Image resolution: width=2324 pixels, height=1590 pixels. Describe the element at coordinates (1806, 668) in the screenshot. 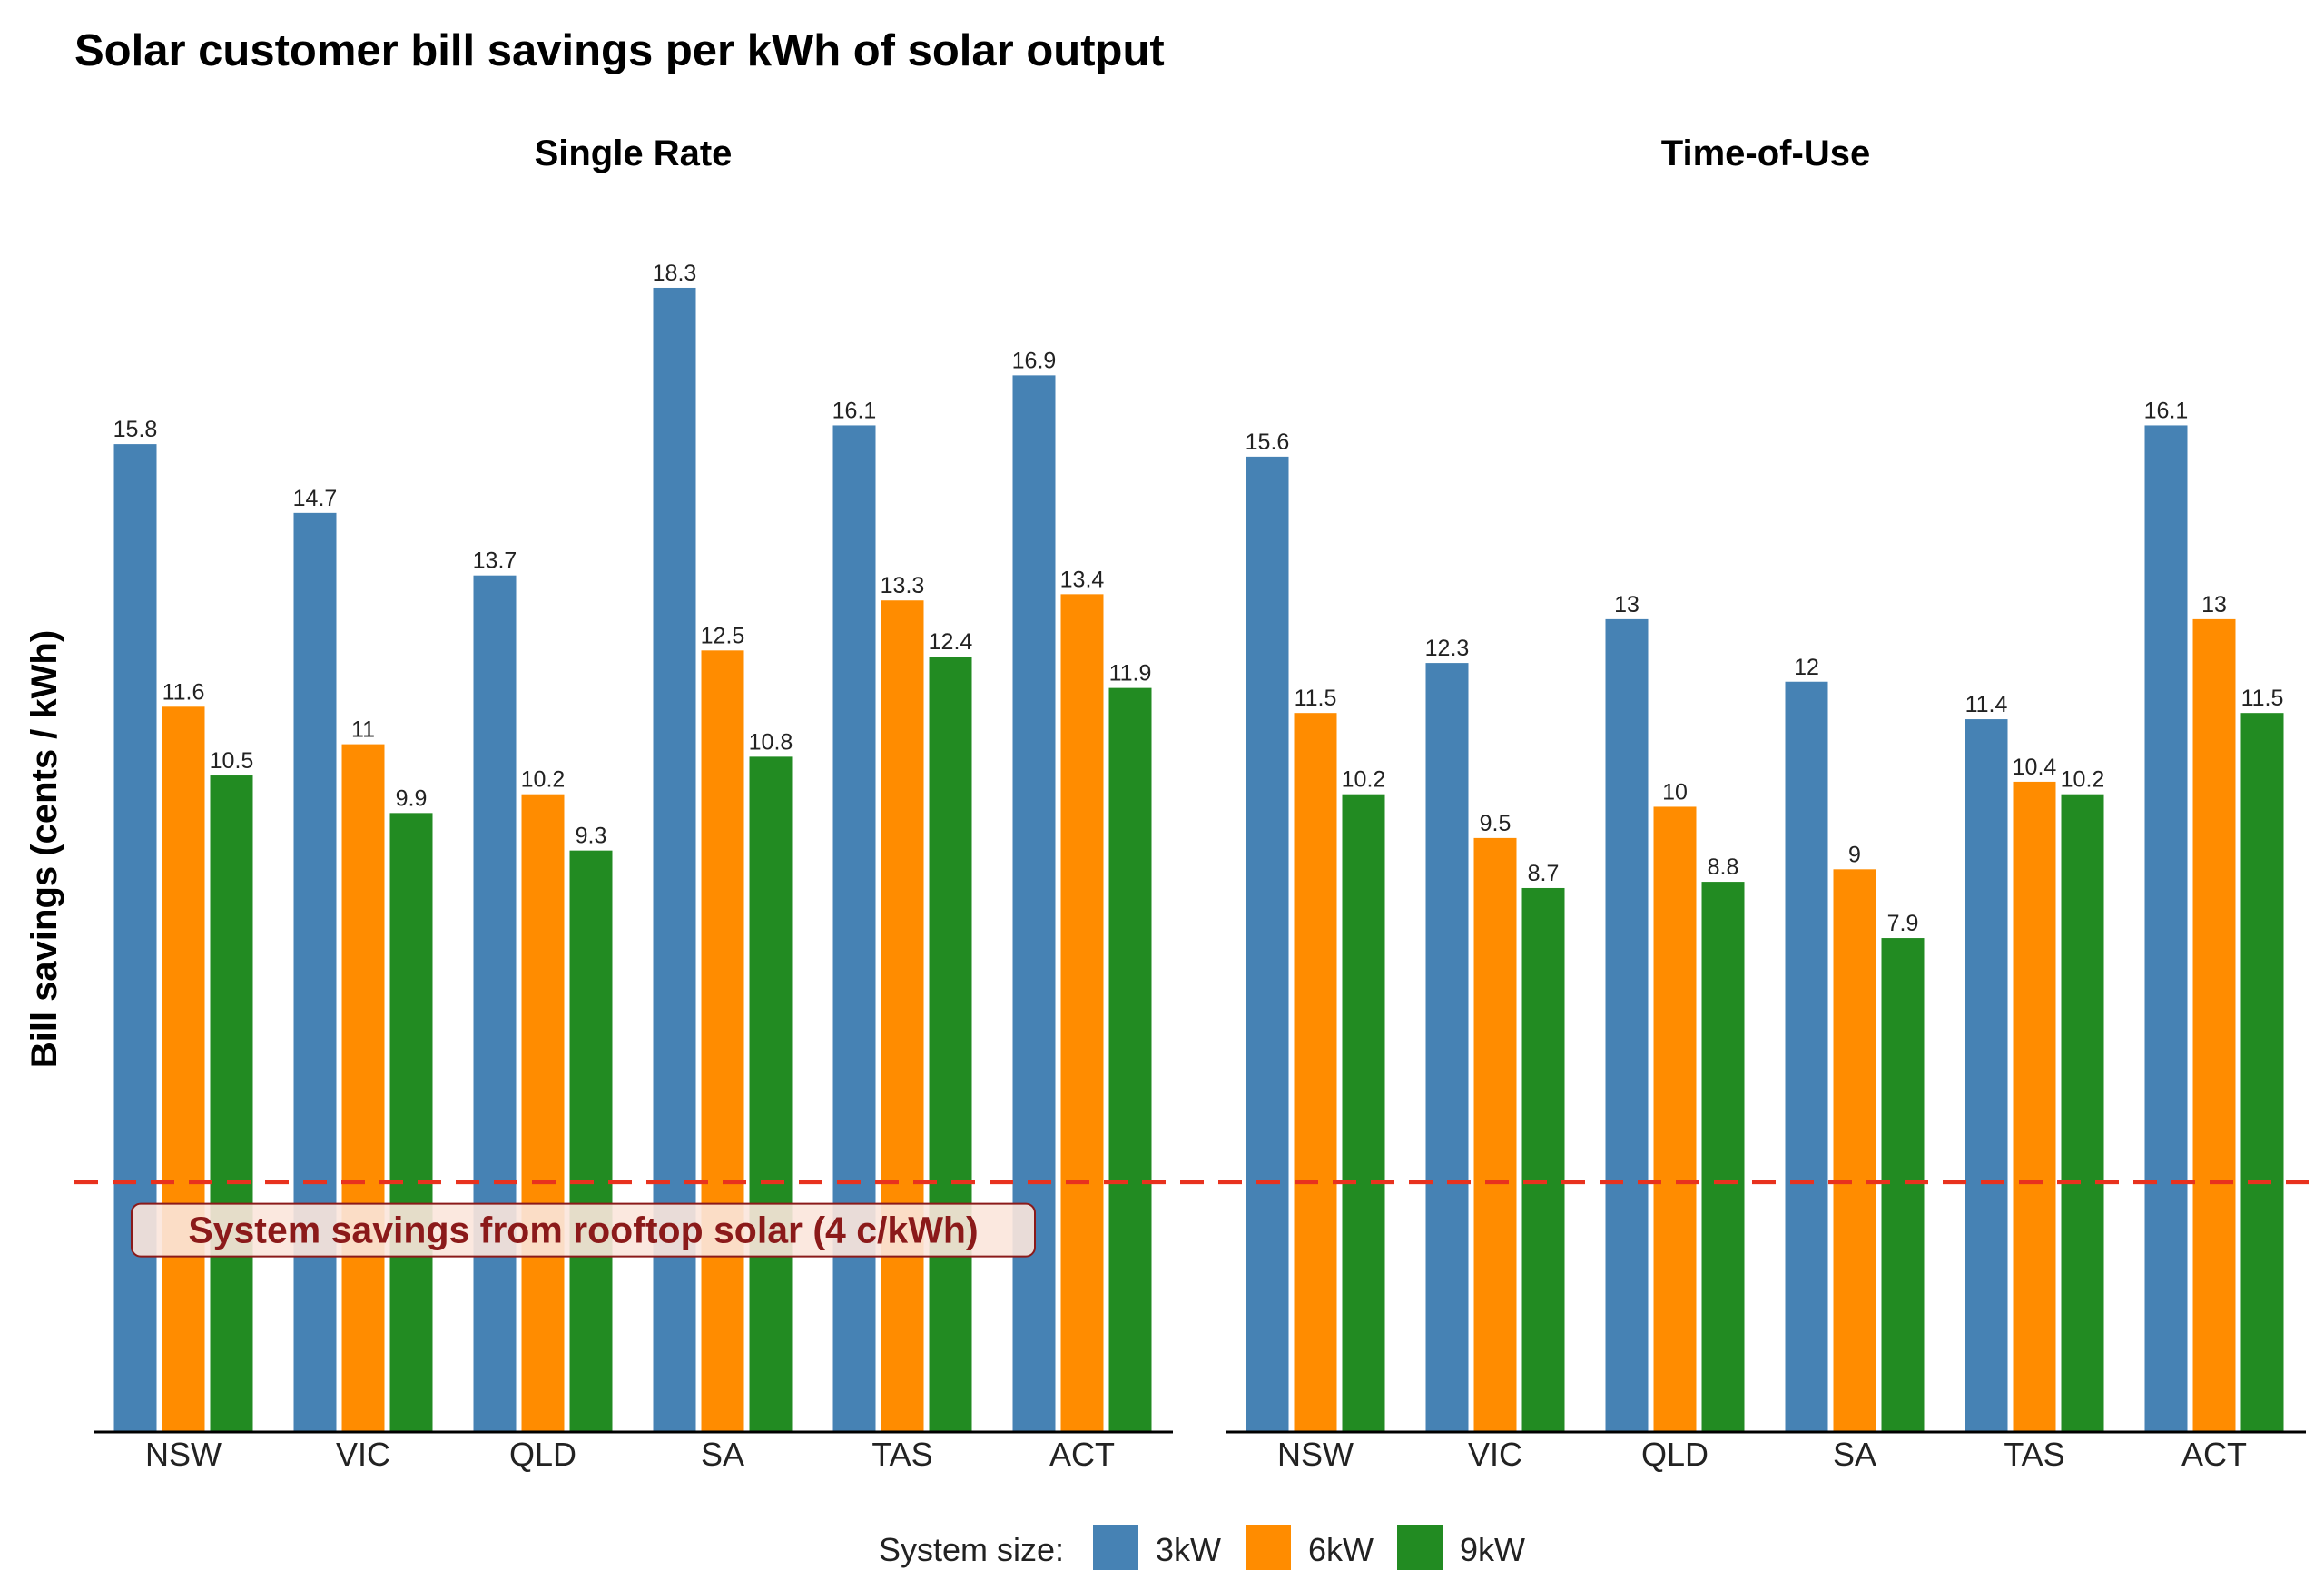

I see `data-label: 12` at that location.